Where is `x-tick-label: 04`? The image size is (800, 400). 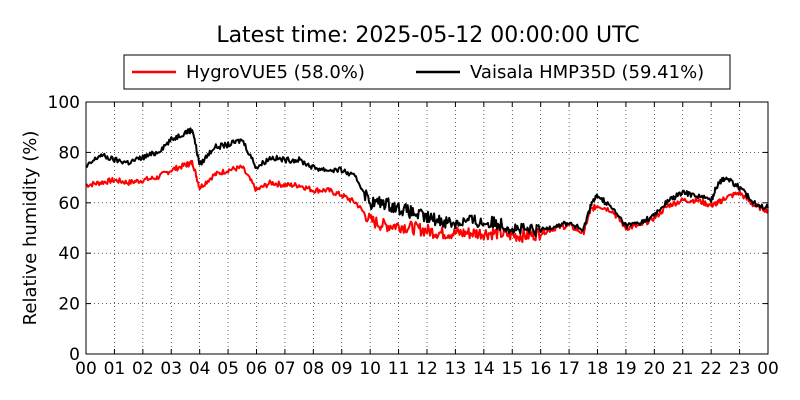
x-tick-label: 04 is located at coordinates (200, 369).